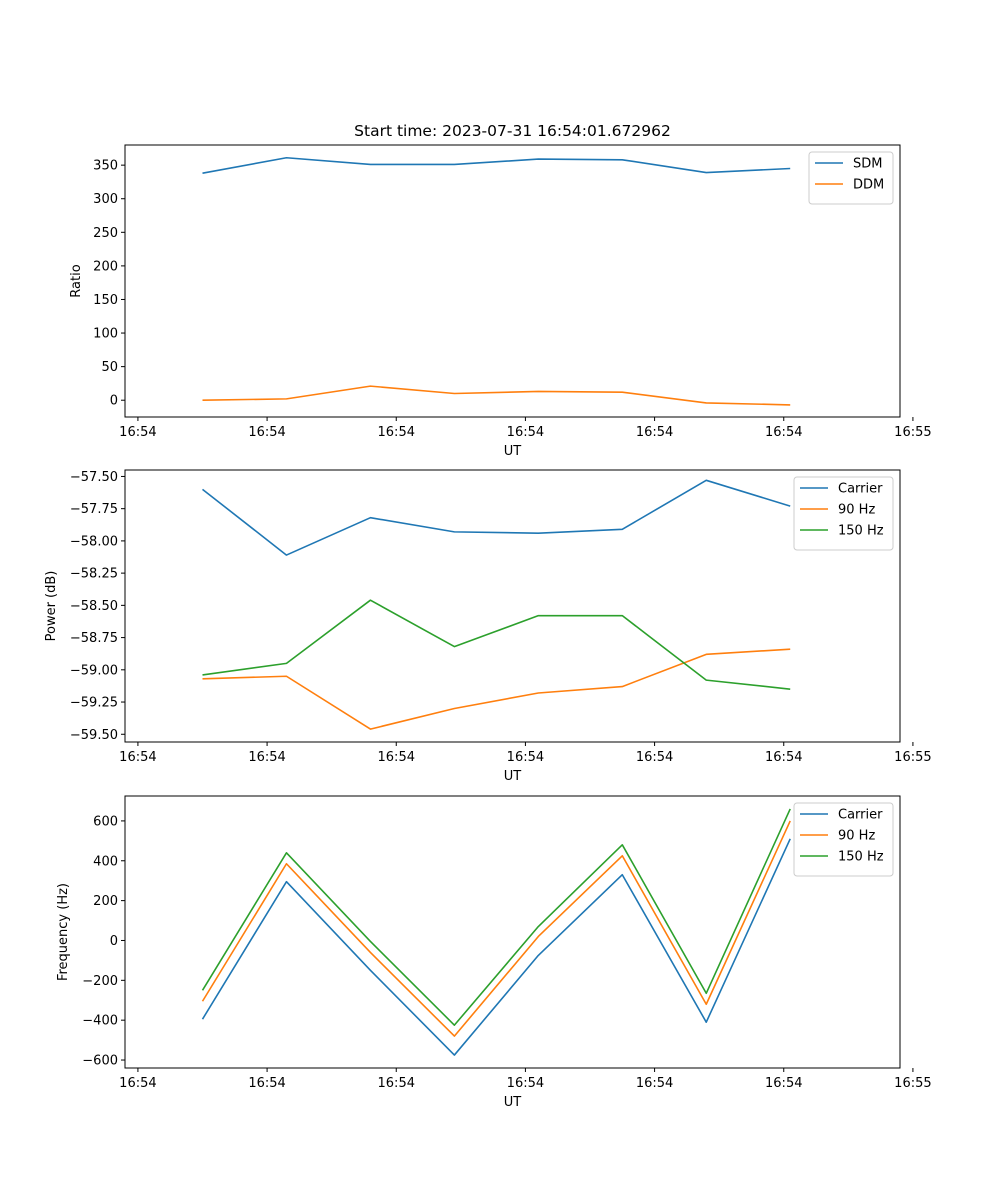 The height and width of the screenshot is (1200, 1000). Describe the element at coordinates (105, 166) in the screenshot. I see `y-tick-label: 350` at that location.